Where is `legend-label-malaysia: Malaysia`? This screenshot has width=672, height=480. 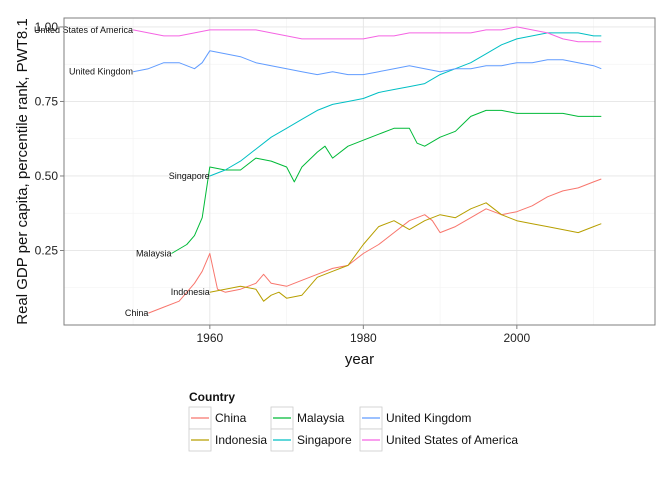 legend-label-malaysia: Malaysia is located at coordinates (321, 418).